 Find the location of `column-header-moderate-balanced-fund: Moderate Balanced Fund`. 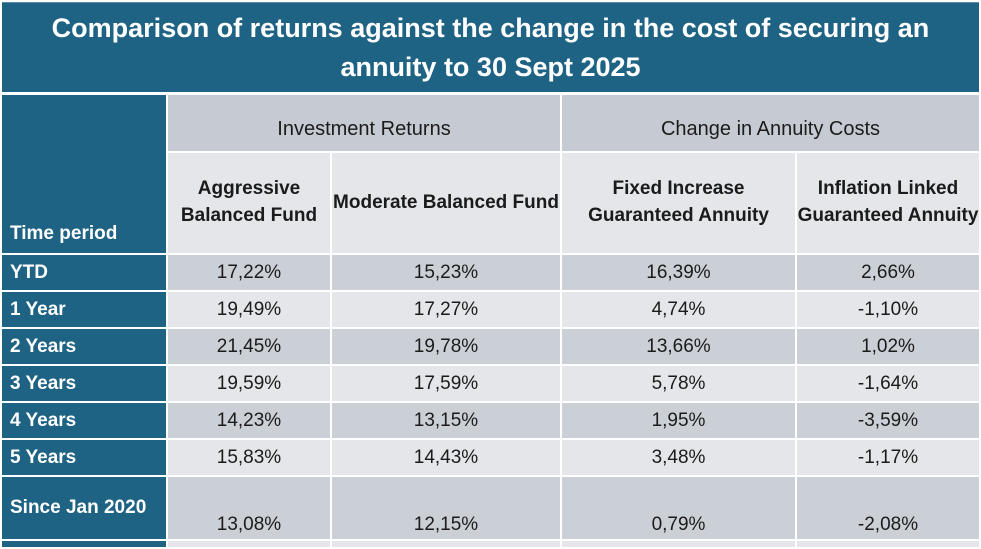

column-header-moderate-balanced-fund: Moderate Balanced Fund is located at coordinates (446, 203).